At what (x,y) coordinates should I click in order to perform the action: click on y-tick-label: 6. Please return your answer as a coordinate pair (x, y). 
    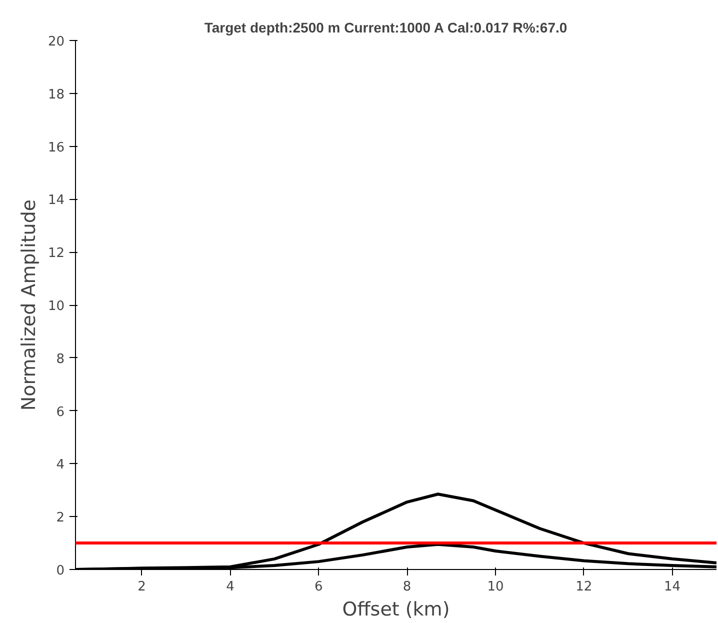
    Looking at the image, I should click on (60, 412).